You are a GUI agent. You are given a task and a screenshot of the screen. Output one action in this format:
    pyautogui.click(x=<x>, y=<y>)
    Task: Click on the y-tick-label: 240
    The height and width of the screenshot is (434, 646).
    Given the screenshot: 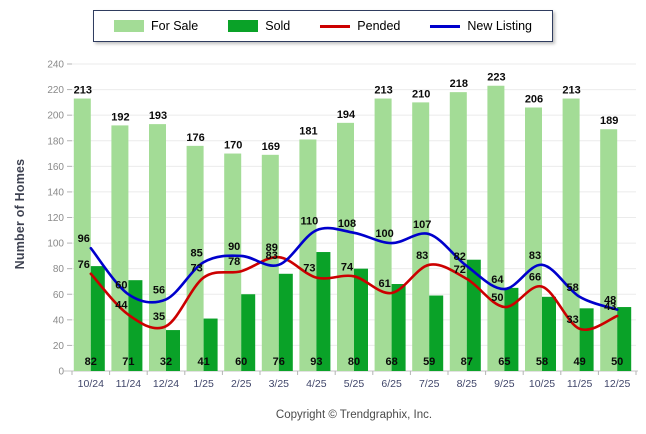 What is the action you would take?
    pyautogui.click(x=55, y=65)
    